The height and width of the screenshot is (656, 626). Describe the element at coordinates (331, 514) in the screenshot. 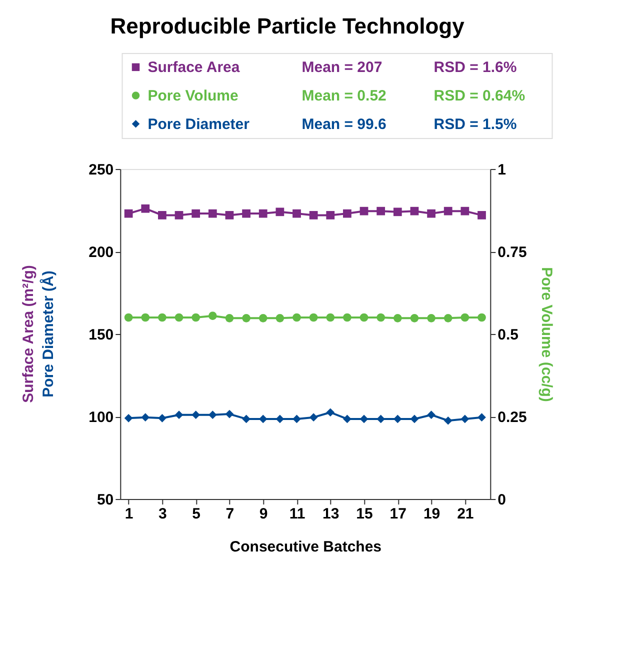

I see `x-tick-label: 13` at that location.